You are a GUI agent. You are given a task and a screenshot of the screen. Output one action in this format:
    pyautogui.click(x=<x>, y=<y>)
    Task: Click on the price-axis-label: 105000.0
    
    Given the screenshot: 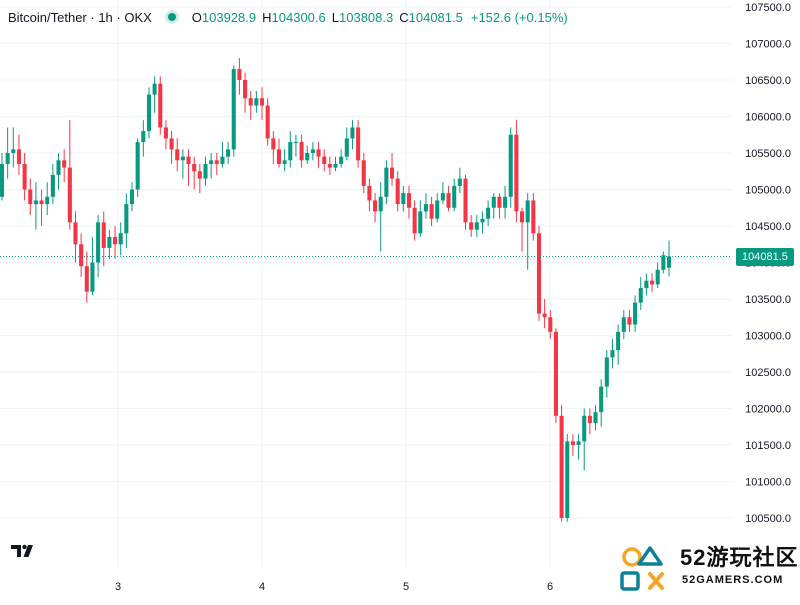 What is the action you would take?
    pyautogui.click(x=768, y=191)
    